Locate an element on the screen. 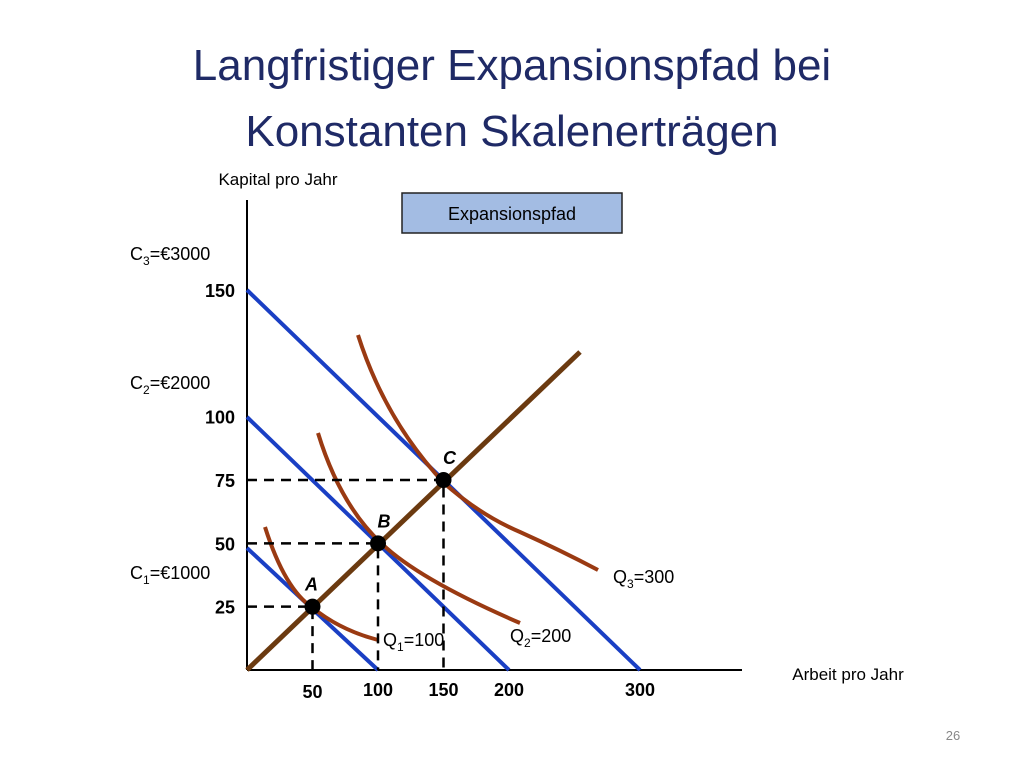  isoquant-label-sub: 2 is located at coordinates (527, 643).